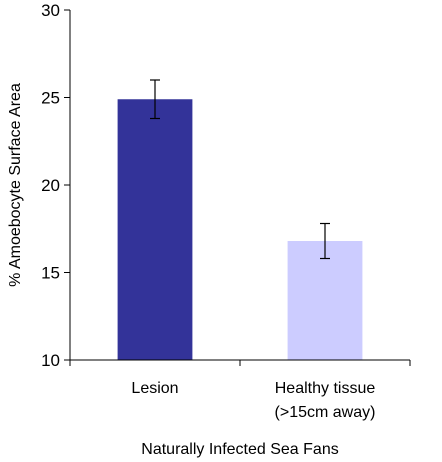 The width and height of the screenshot is (442, 462). I want to click on y-tick-label: 10, so click(50, 360).